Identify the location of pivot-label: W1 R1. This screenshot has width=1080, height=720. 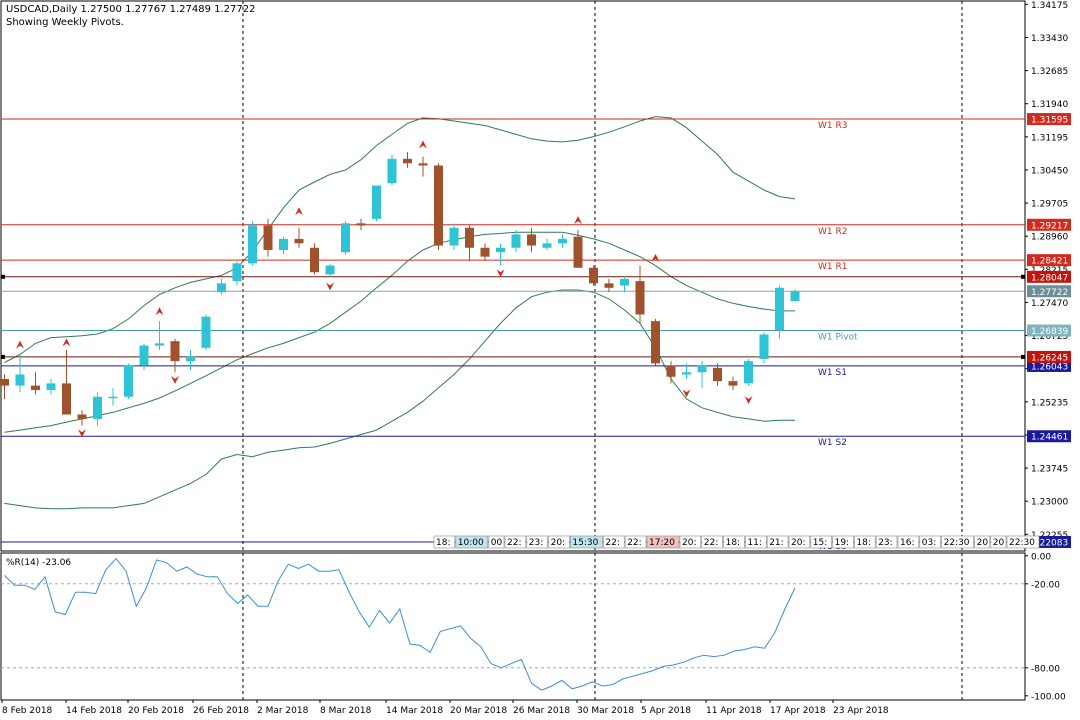
(832, 267).